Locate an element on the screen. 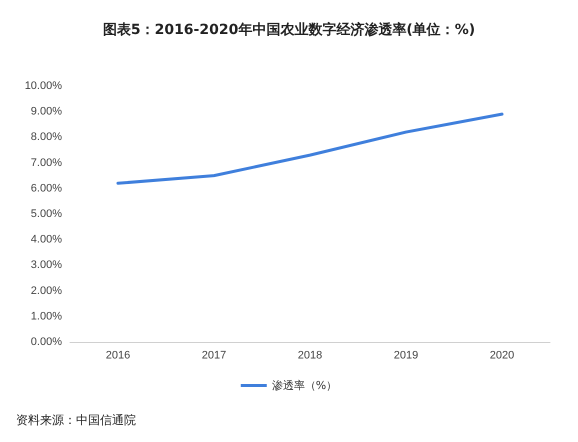 This screenshot has width=578, height=442. x-tick-label: 2017 is located at coordinates (214, 356).